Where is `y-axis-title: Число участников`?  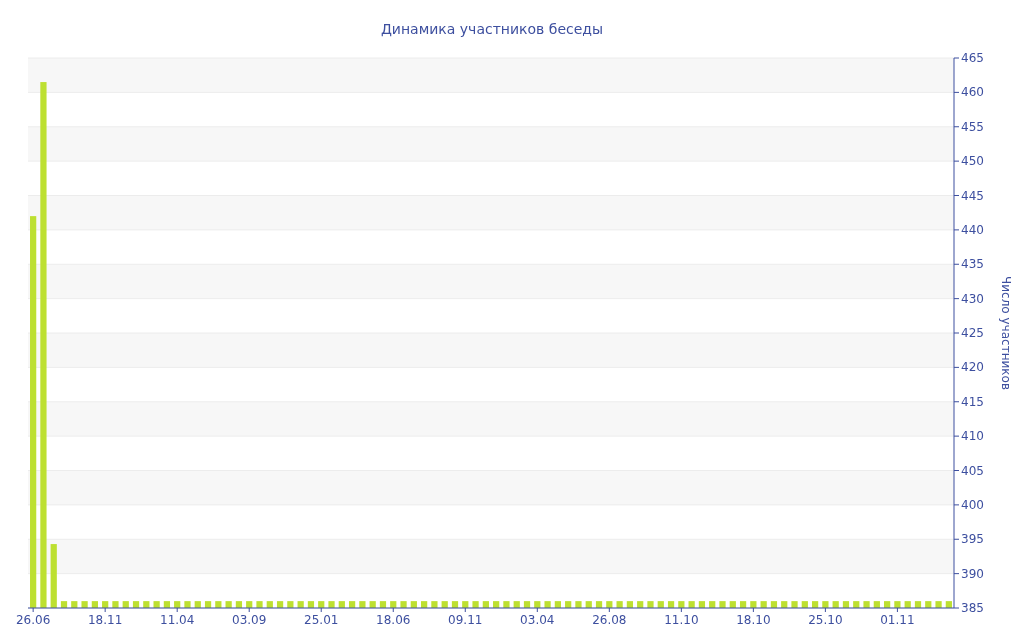 y-axis-title: Число участников is located at coordinates (1006, 333).